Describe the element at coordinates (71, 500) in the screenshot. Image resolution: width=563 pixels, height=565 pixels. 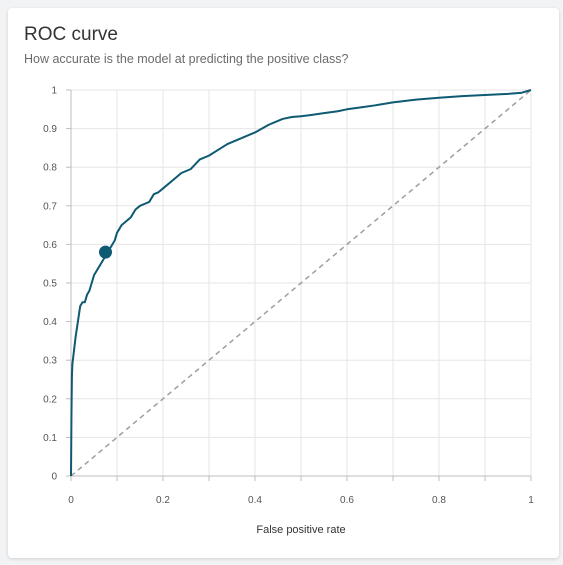
I see `x-tick-label: 0` at that location.